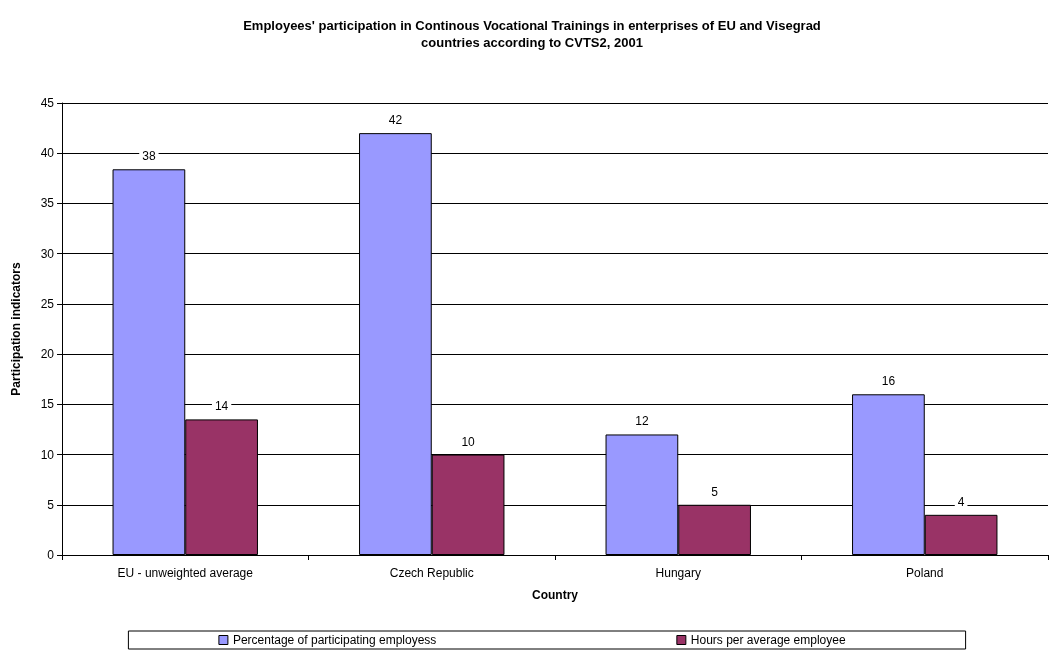 The width and height of the screenshot is (1064, 653). Describe the element at coordinates (149, 156) in the screenshot. I see `data-label: 38` at that location.